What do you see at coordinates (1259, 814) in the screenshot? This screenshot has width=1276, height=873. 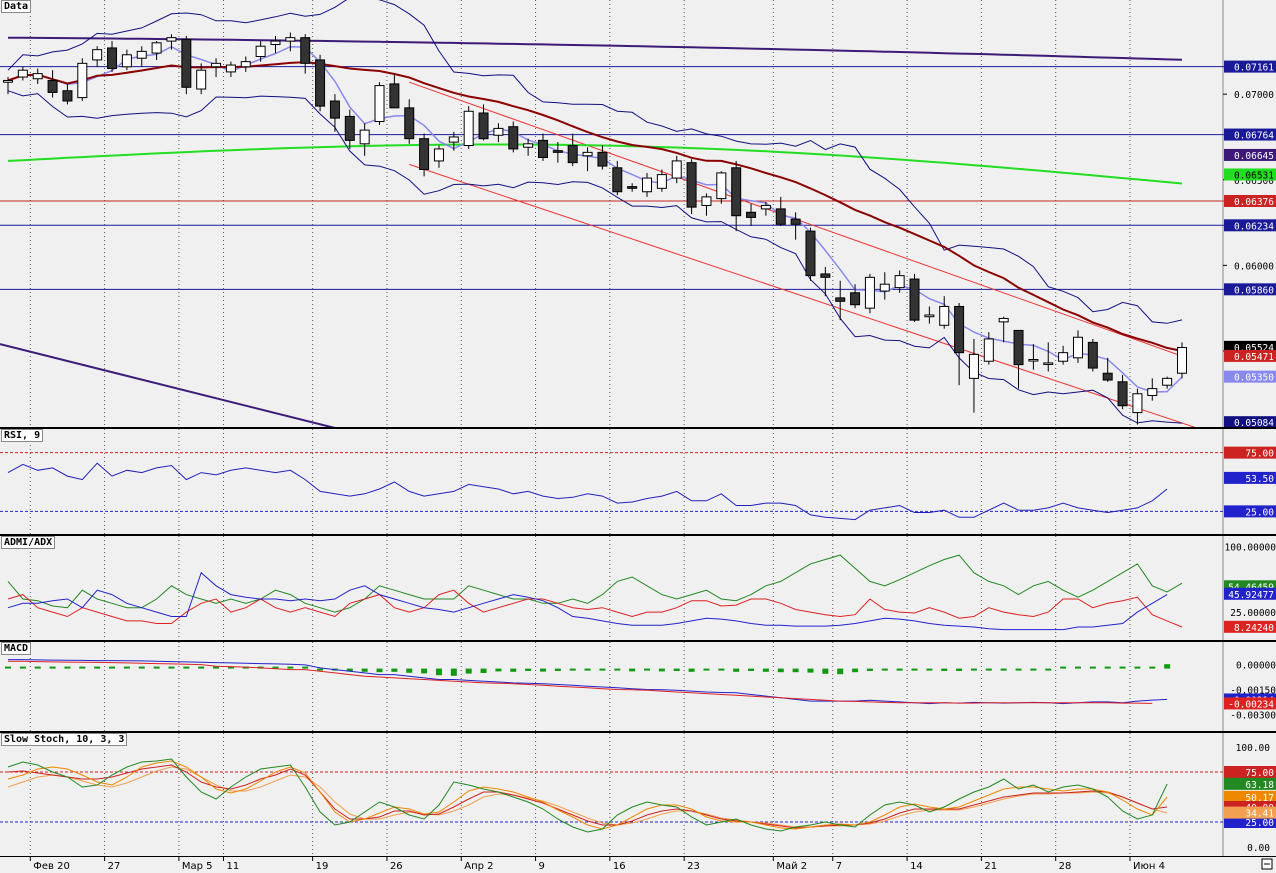 I see `stoch-value-badge: 34.41` at bounding box center [1259, 814].